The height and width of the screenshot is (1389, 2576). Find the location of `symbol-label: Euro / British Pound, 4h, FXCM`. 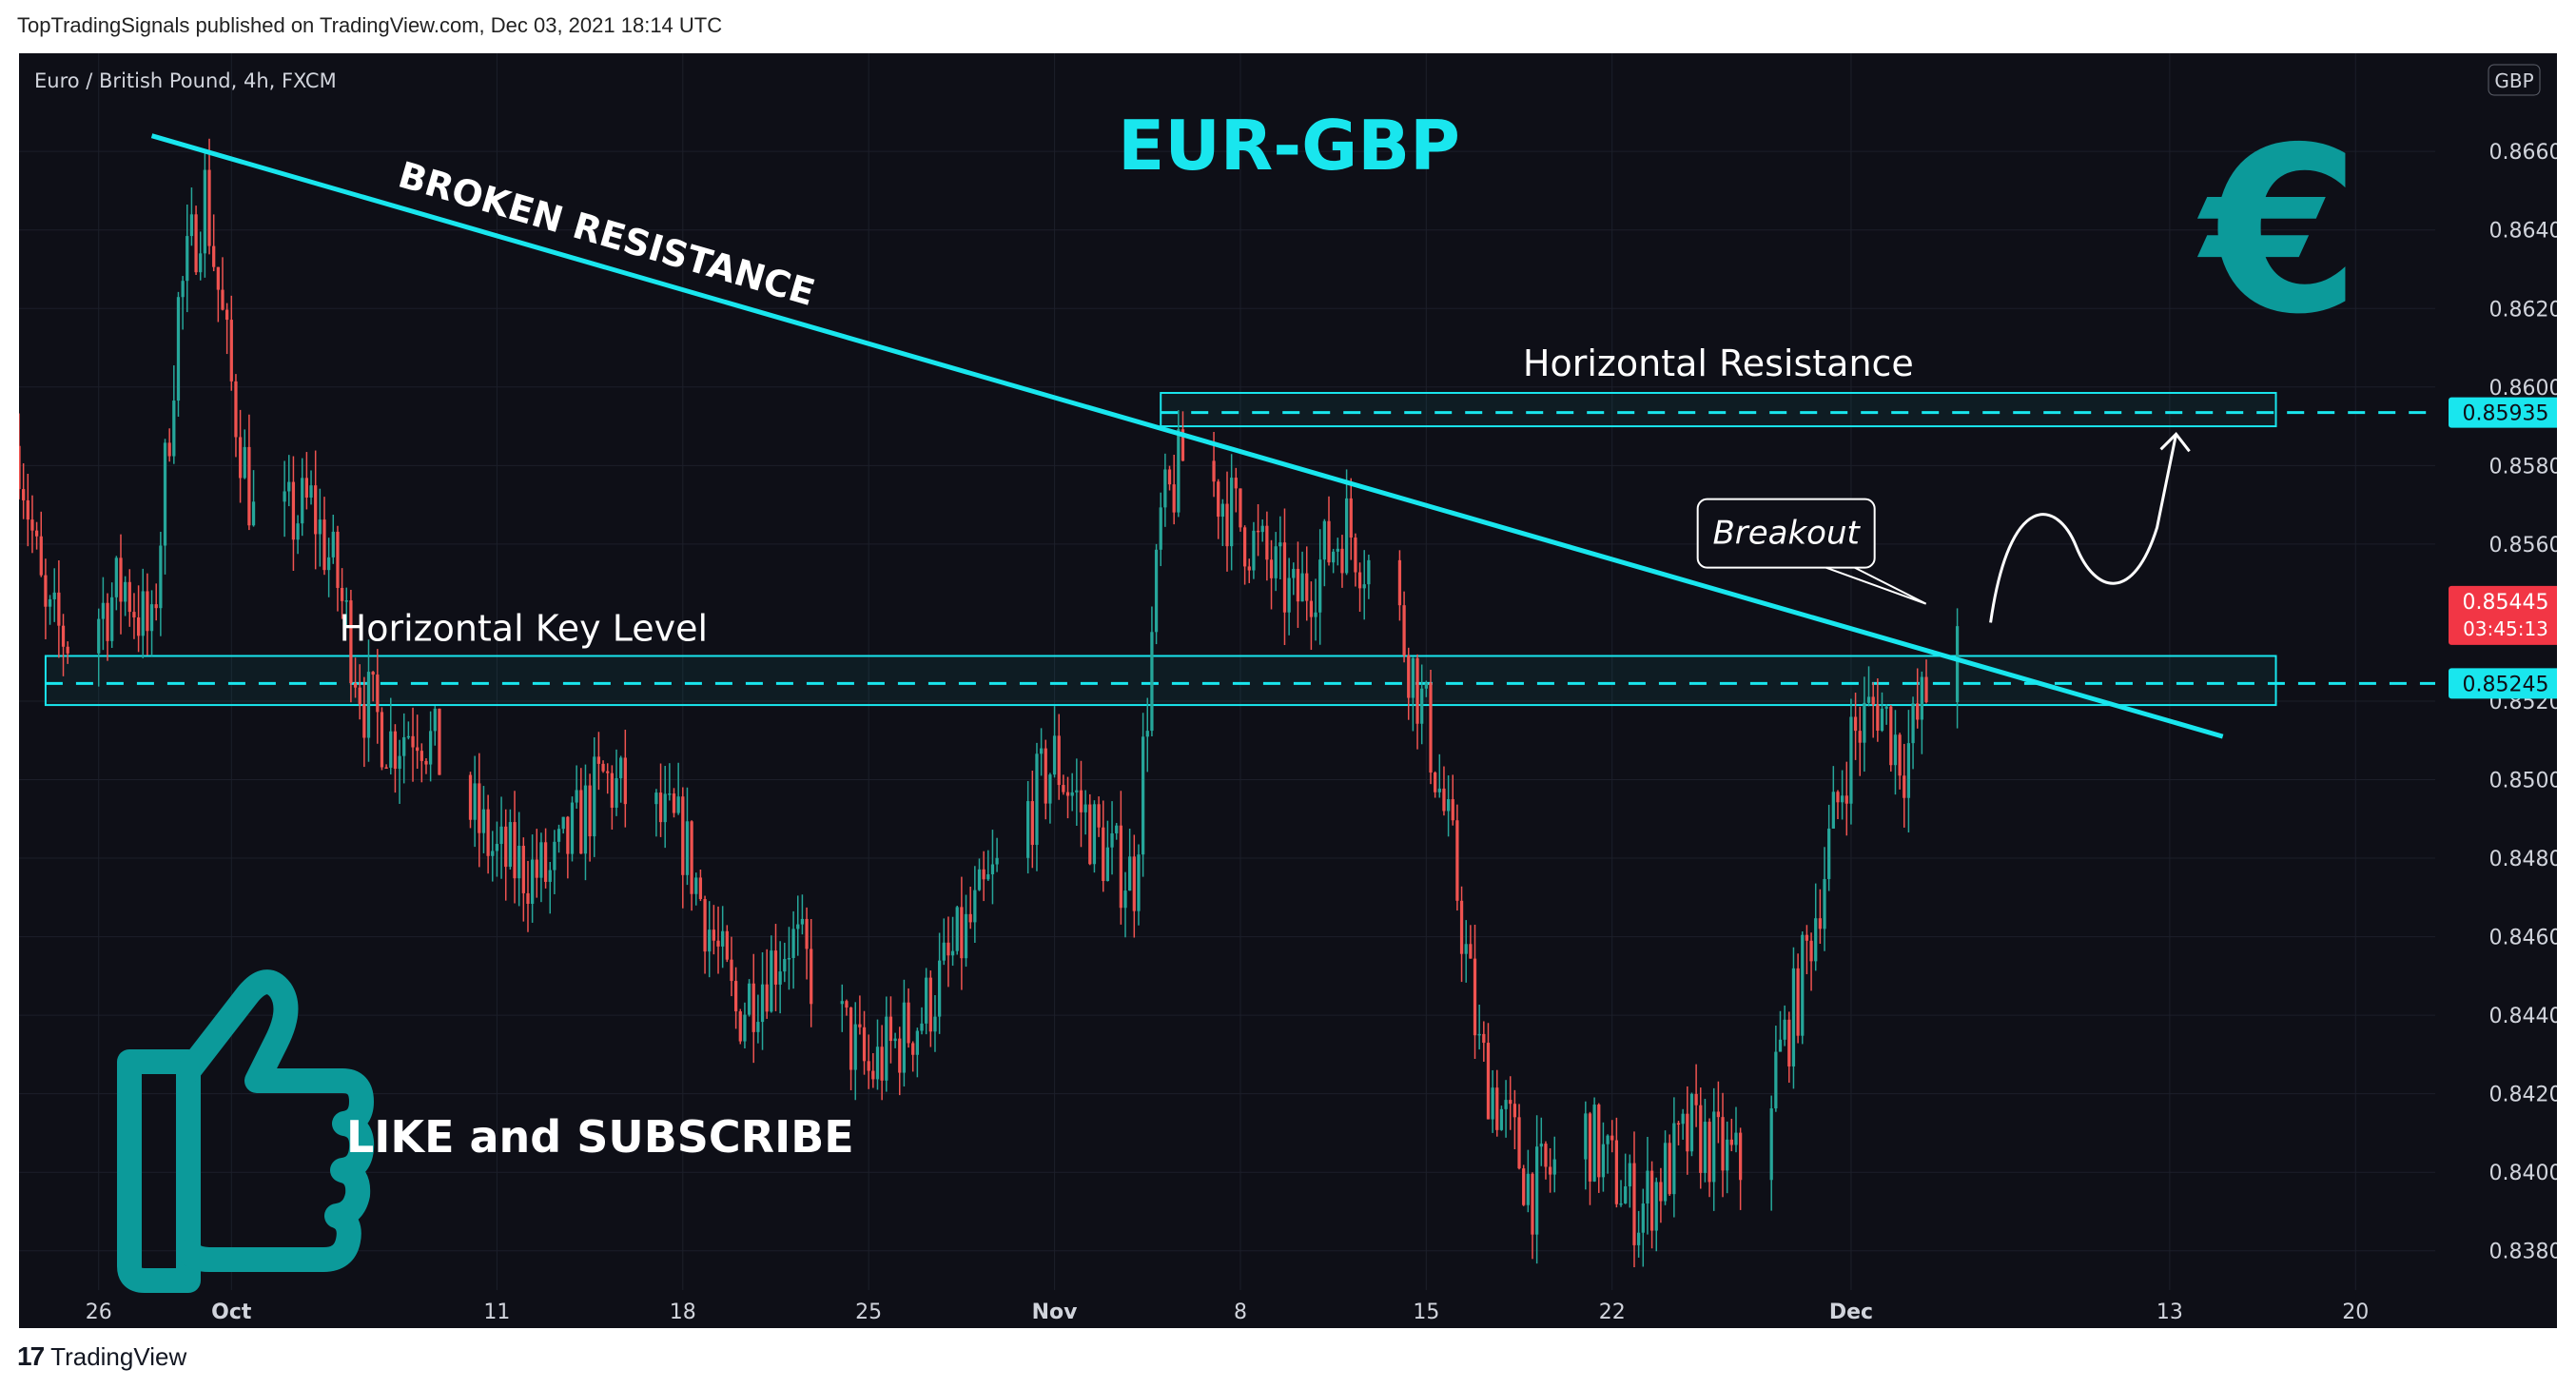

symbol-label: Euro / British Pound, 4h, FXCM is located at coordinates (186, 80).